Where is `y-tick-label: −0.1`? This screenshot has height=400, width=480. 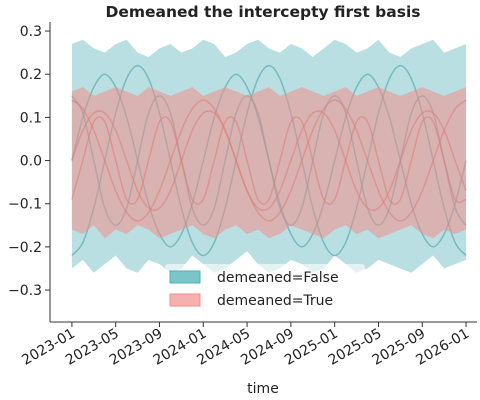
y-tick-label: −0.1 is located at coordinates (25, 205).